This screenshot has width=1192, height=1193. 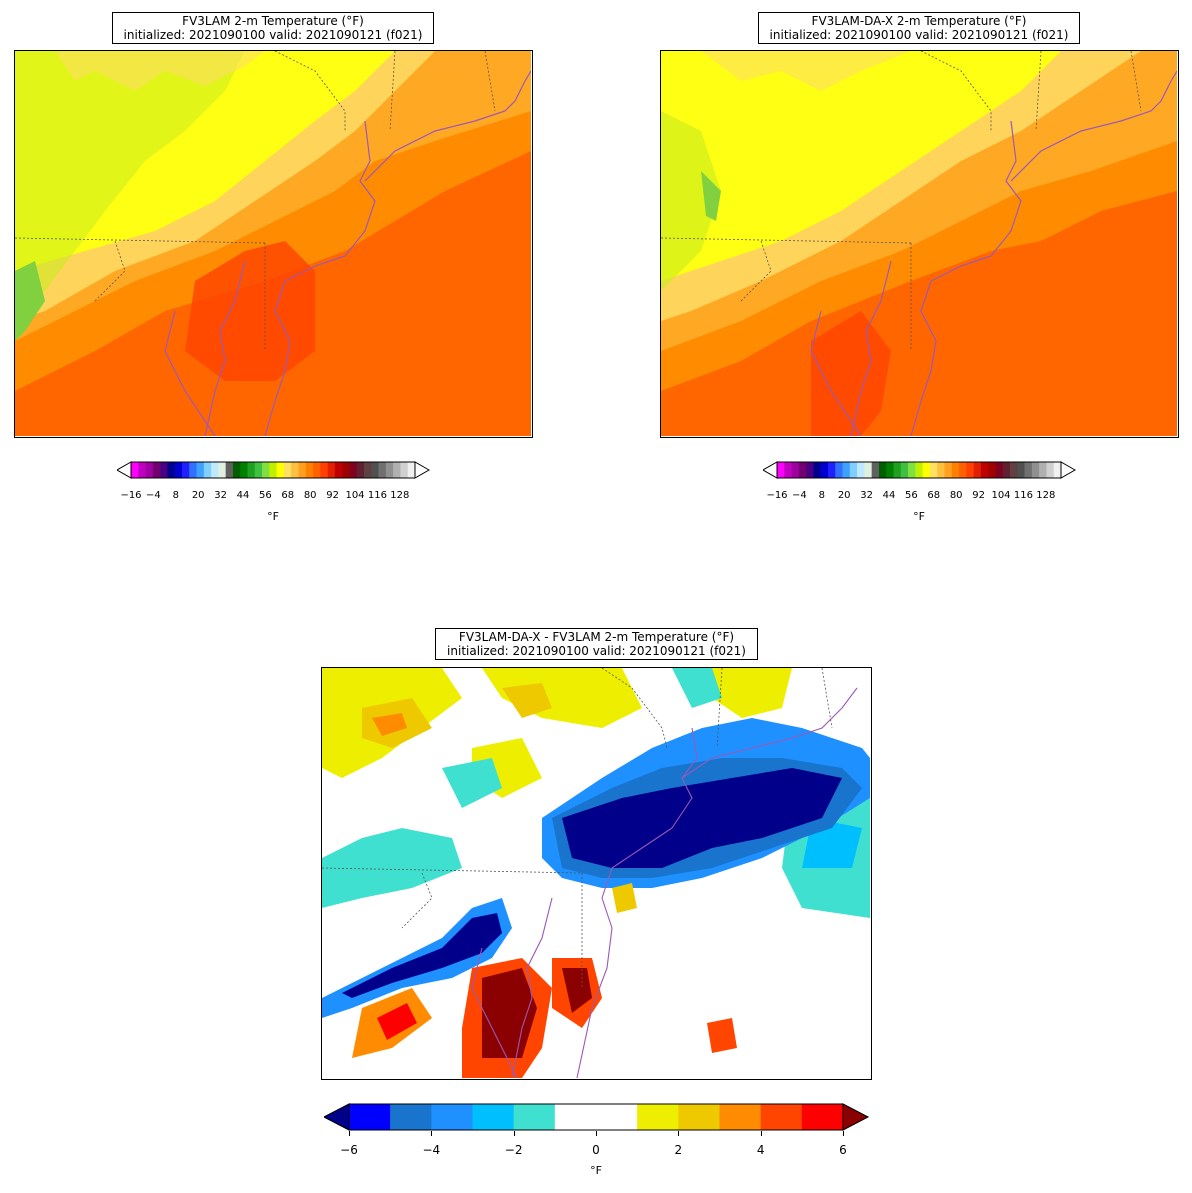 I want to click on panel2-map, so click(x=919, y=244).